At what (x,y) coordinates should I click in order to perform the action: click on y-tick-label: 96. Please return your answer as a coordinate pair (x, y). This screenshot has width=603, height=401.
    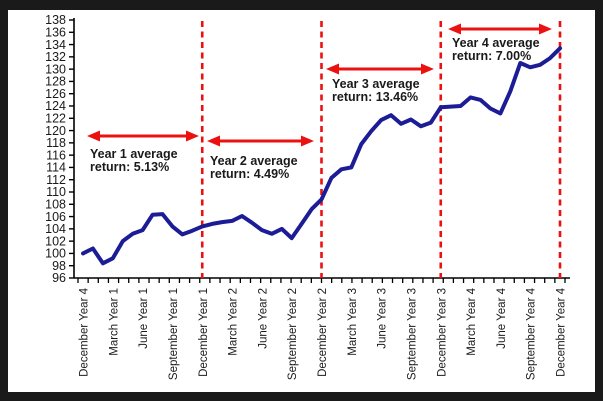
    Looking at the image, I should click on (59, 278).